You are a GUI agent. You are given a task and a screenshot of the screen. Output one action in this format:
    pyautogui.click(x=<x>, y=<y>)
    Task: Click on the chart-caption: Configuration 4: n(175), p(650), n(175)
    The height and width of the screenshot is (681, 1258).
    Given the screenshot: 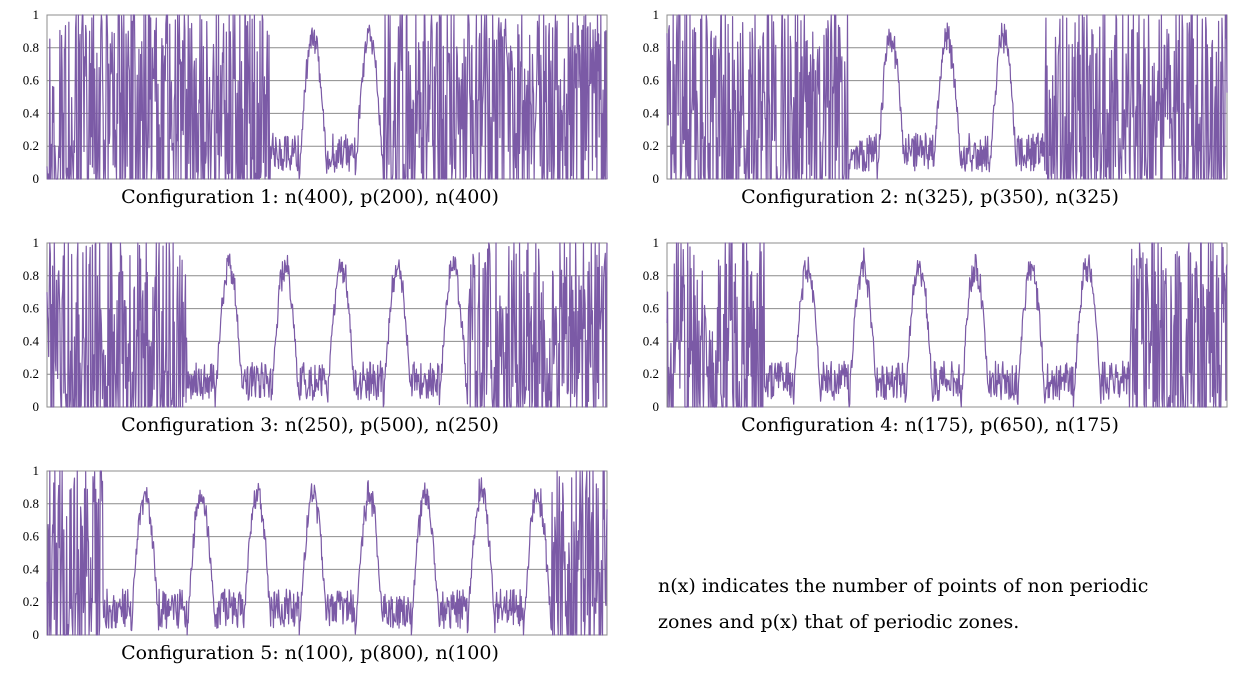 What is the action you would take?
    pyautogui.click(x=930, y=425)
    